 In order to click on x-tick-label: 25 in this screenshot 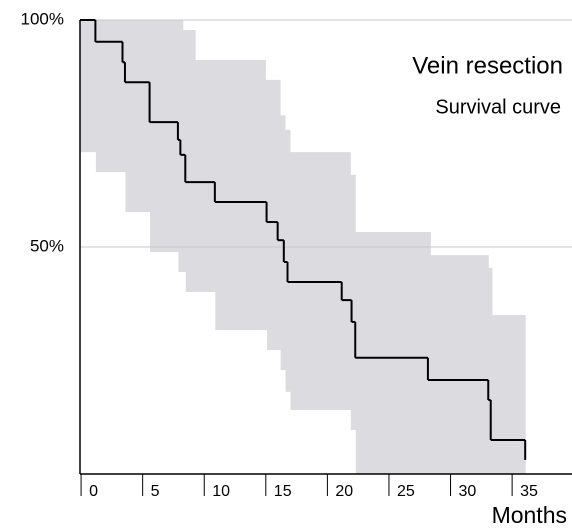, I will do `click(406, 491)`.